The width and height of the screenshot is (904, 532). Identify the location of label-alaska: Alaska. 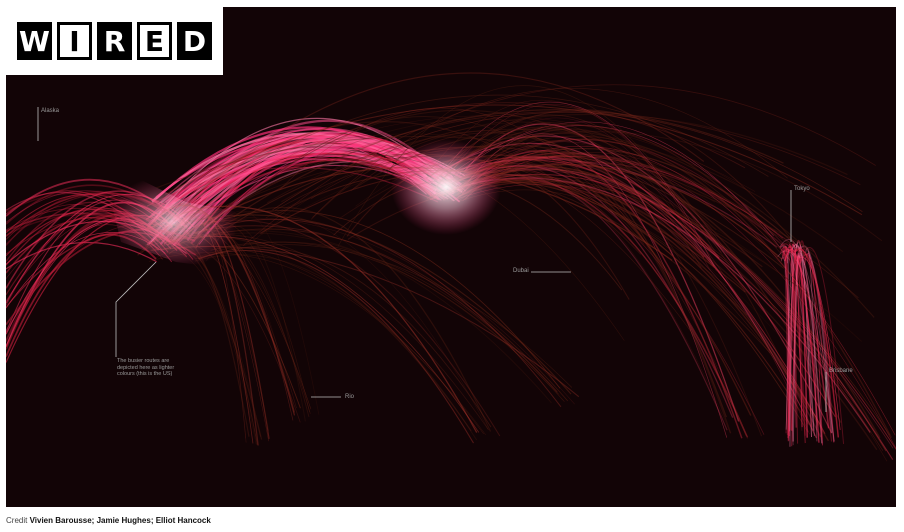
(50, 111).